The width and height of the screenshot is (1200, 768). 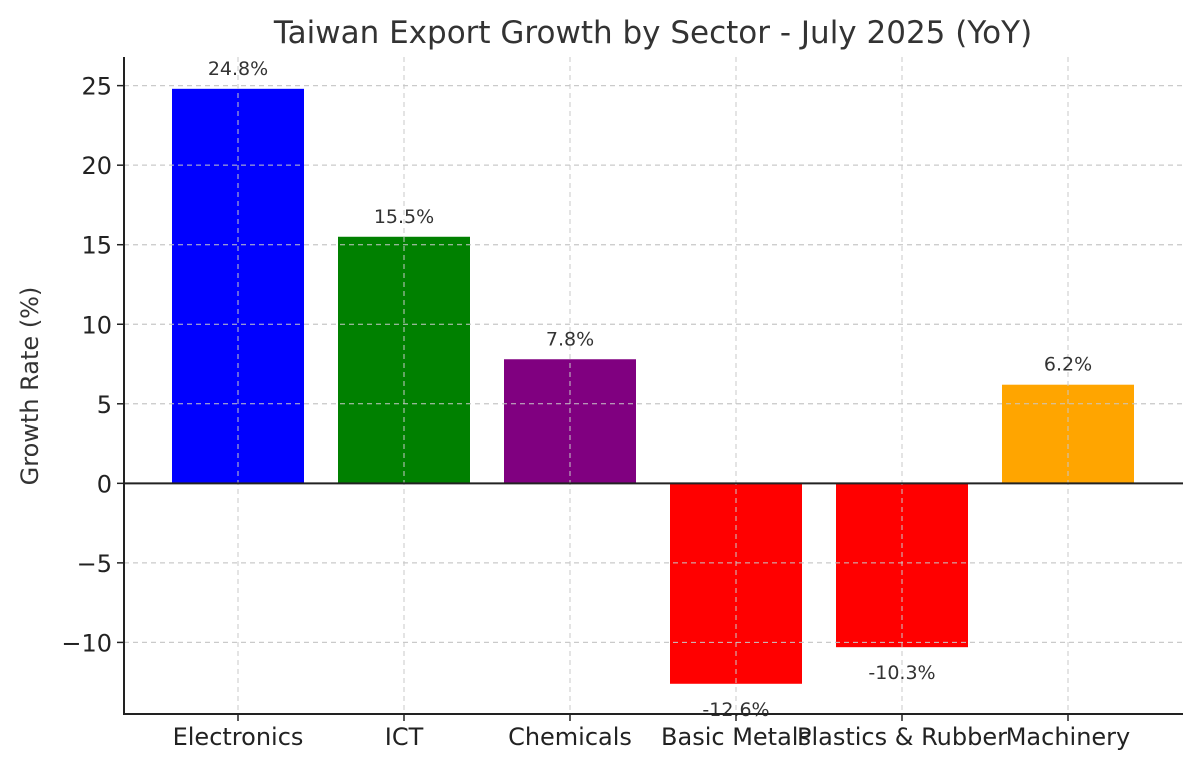 I want to click on y-tick-label: −5, so click(x=94, y=564).